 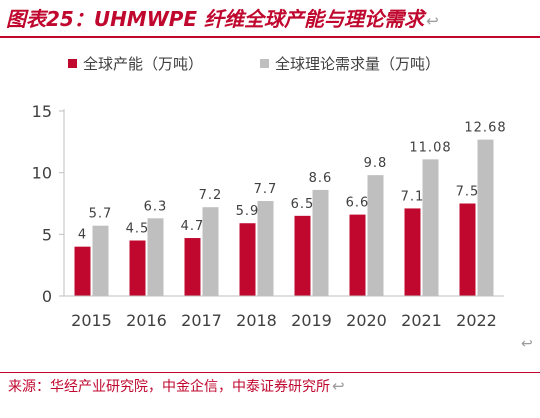 I want to click on data-label-s2-2021: 11.08, so click(x=430, y=147).